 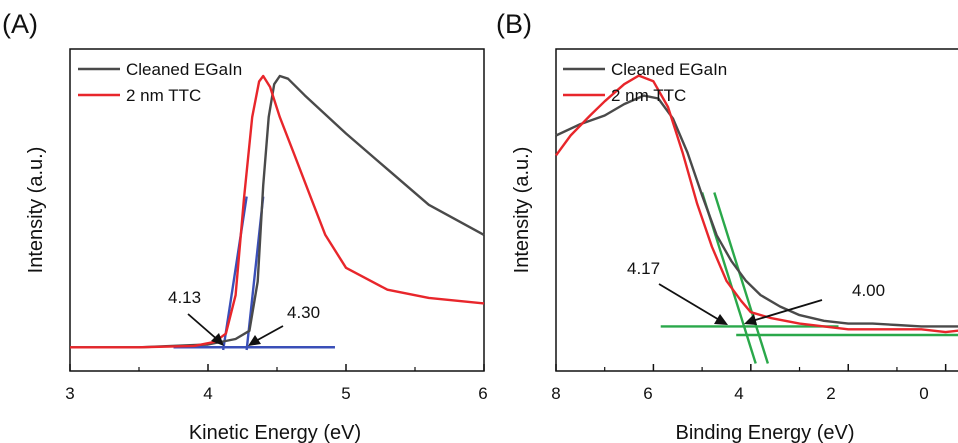 I want to click on panel-b-legend-label-cleaned: Cleaned EGaIn, so click(x=669, y=69).